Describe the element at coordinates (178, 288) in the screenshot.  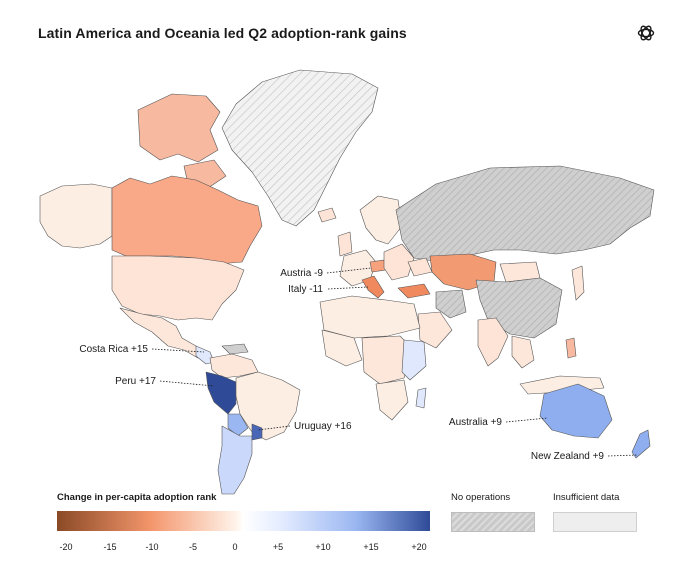
I see `region-united-states` at that location.